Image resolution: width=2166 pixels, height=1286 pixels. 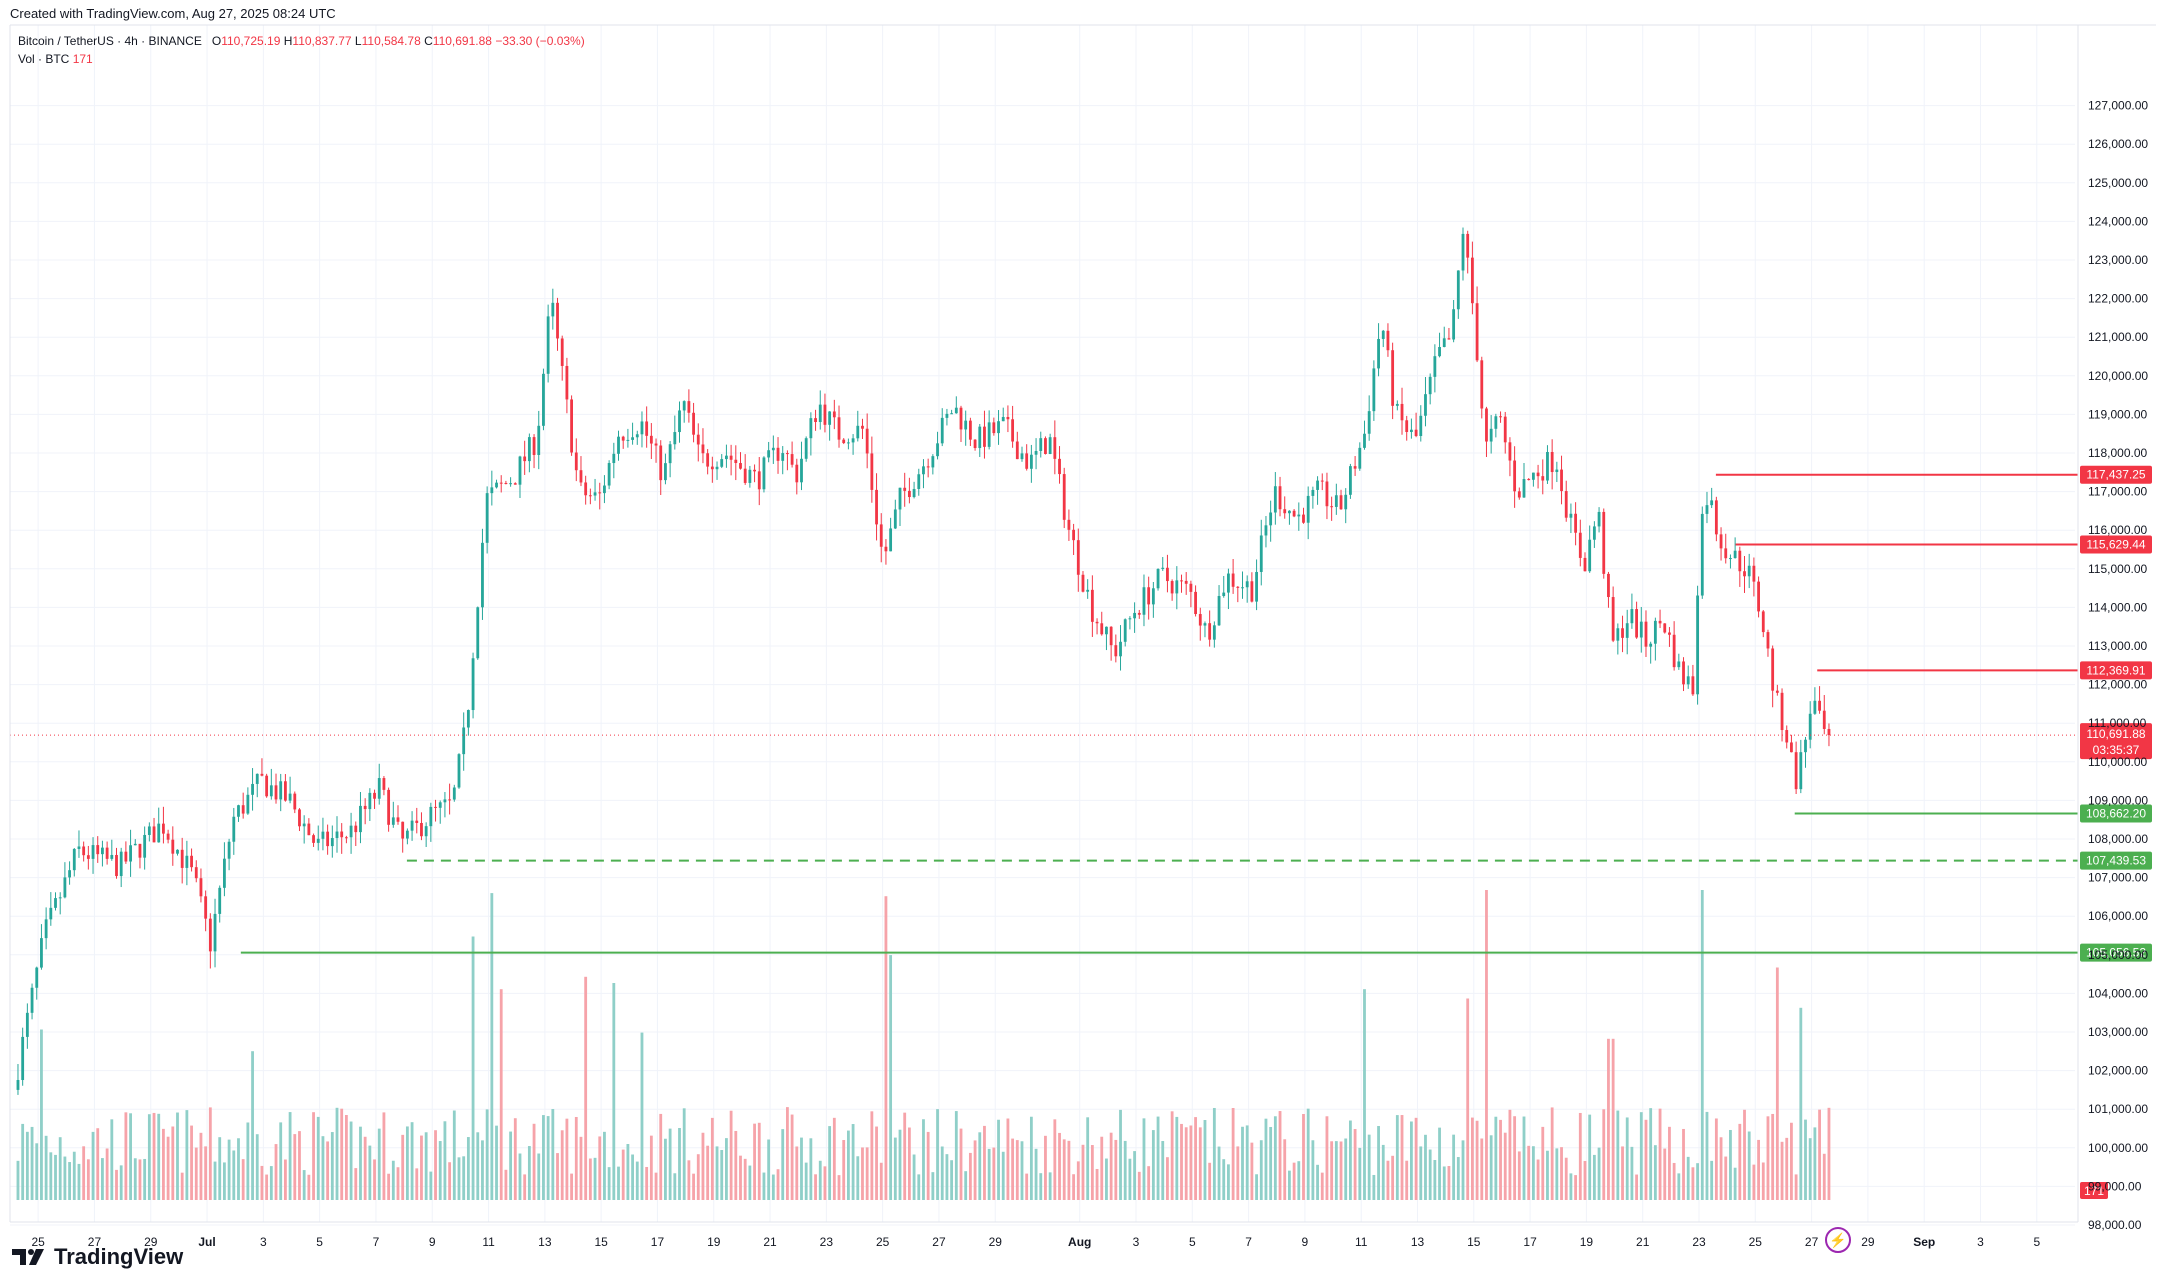 What do you see at coordinates (2115, 1225) in the screenshot?
I see `y-tick-label: 98,000.00` at bounding box center [2115, 1225].